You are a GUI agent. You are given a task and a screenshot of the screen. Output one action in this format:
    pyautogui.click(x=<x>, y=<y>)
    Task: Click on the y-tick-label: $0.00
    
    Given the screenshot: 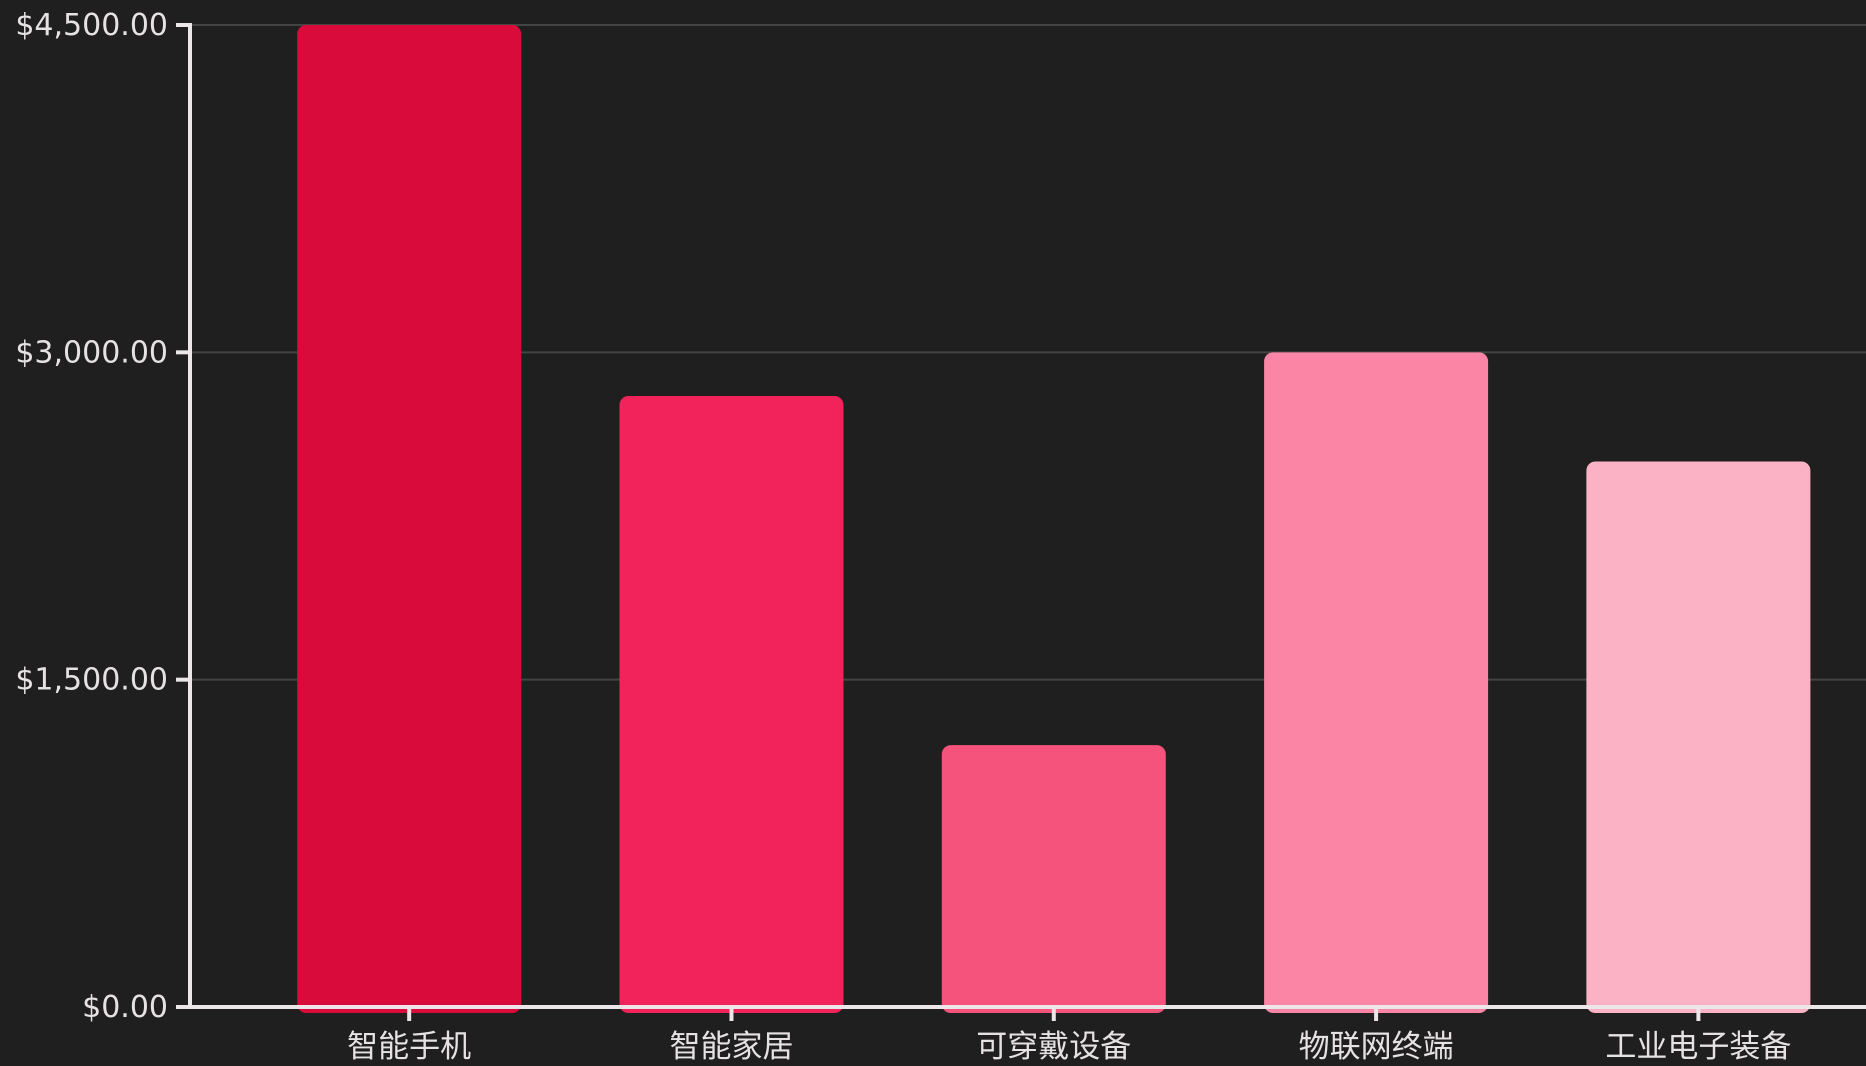 What is the action you would take?
    pyautogui.click(x=125, y=1007)
    